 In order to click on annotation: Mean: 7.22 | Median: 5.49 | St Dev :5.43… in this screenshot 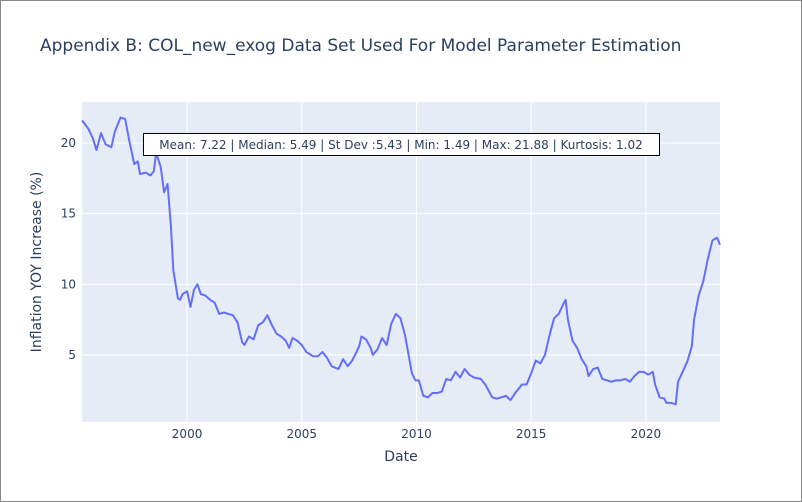, I will do `click(400, 145)`.